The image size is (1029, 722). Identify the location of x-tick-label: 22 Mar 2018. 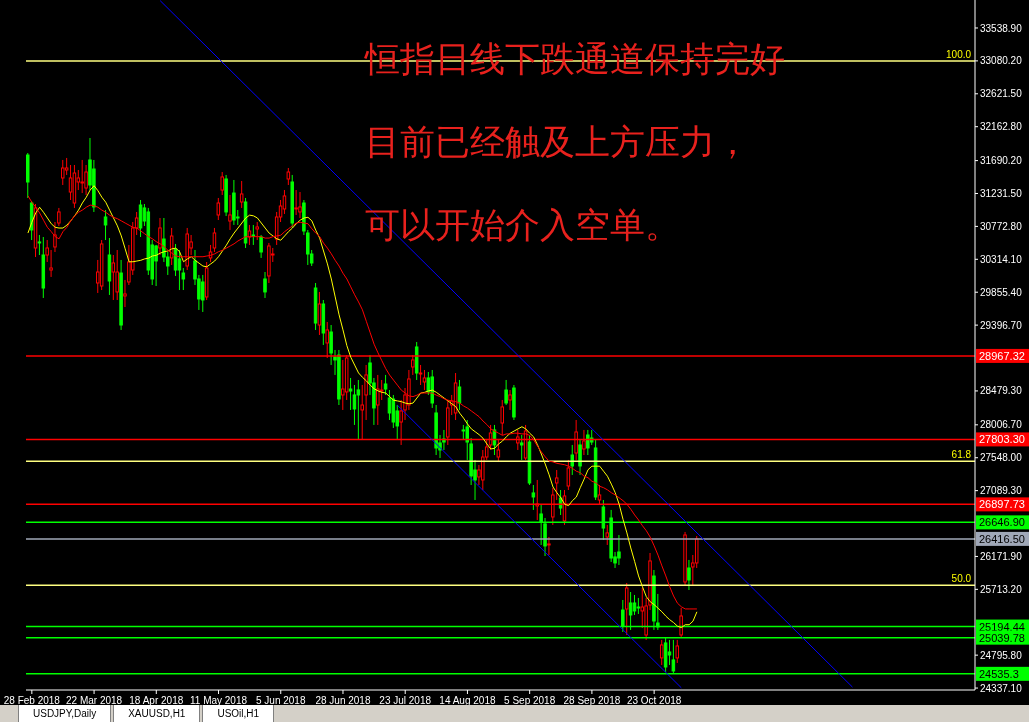
(94, 700).